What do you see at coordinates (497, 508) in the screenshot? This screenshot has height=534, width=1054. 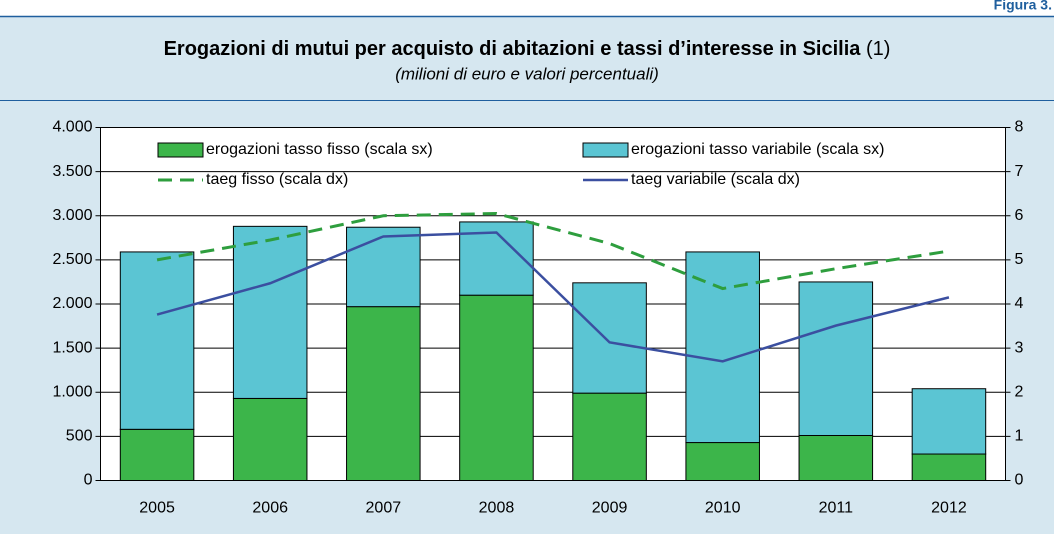 I see `x-tick-label: 2008` at bounding box center [497, 508].